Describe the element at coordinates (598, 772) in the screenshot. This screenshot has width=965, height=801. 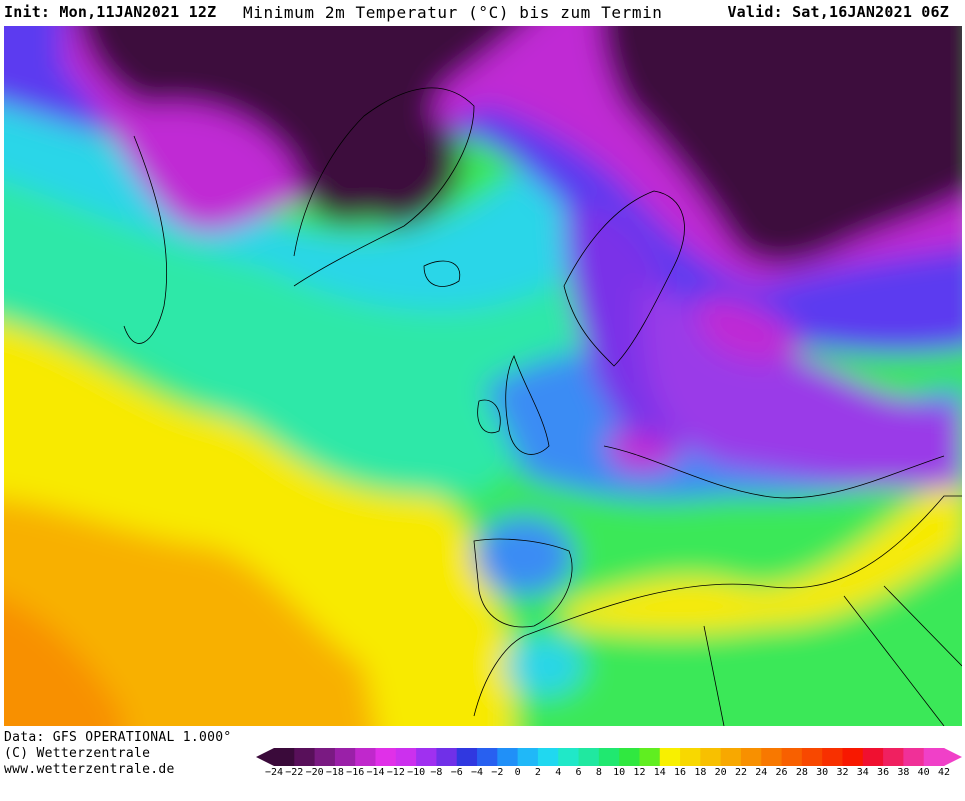
I see `legend-tick-label: 8` at that location.